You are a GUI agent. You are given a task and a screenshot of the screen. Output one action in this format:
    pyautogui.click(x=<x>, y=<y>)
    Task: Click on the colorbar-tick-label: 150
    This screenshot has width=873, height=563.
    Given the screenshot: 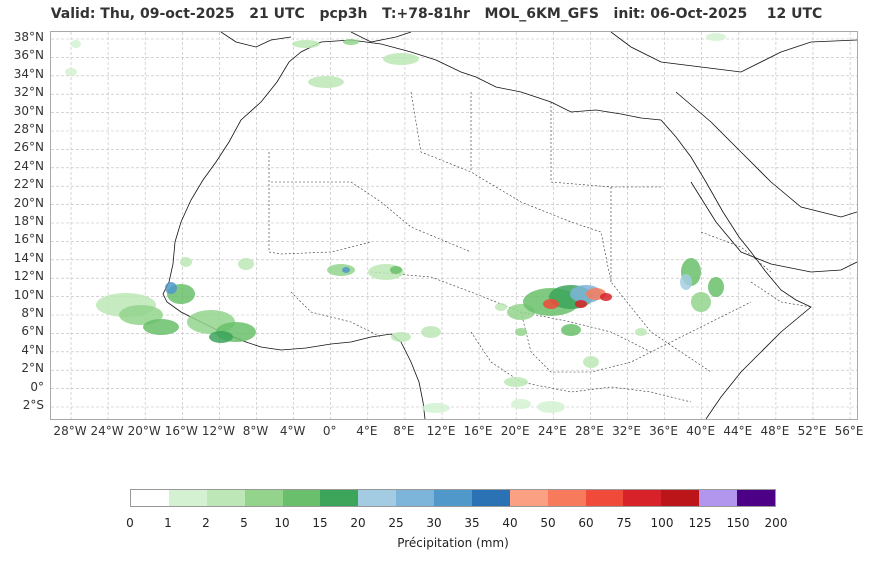 What is the action you would take?
    pyautogui.click(x=738, y=523)
    